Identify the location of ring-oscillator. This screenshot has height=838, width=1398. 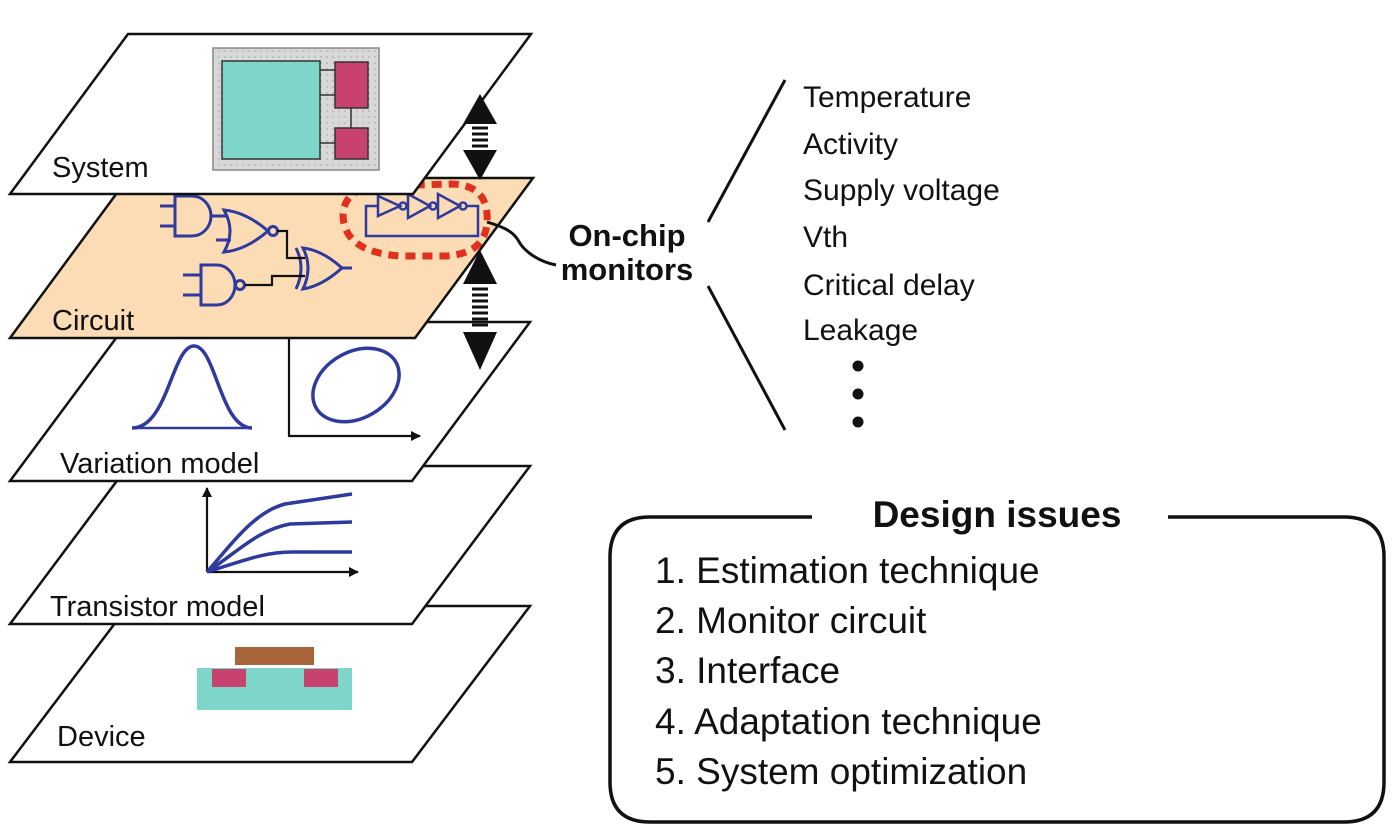
(422, 214).